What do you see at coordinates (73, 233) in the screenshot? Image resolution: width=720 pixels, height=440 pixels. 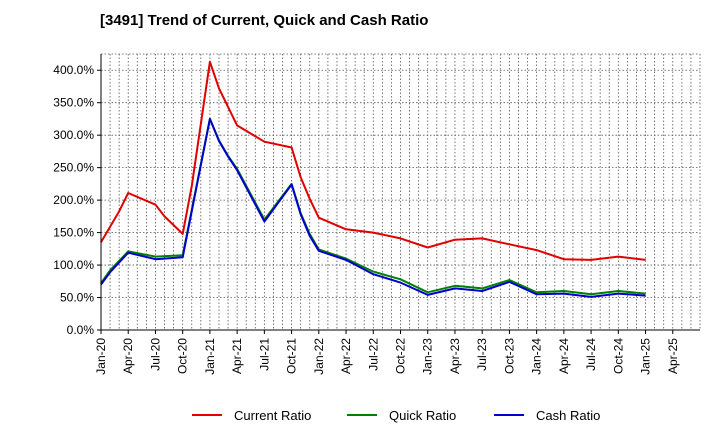 I see `y-tick-label: 150.0%` at bounding box center [73, 233].